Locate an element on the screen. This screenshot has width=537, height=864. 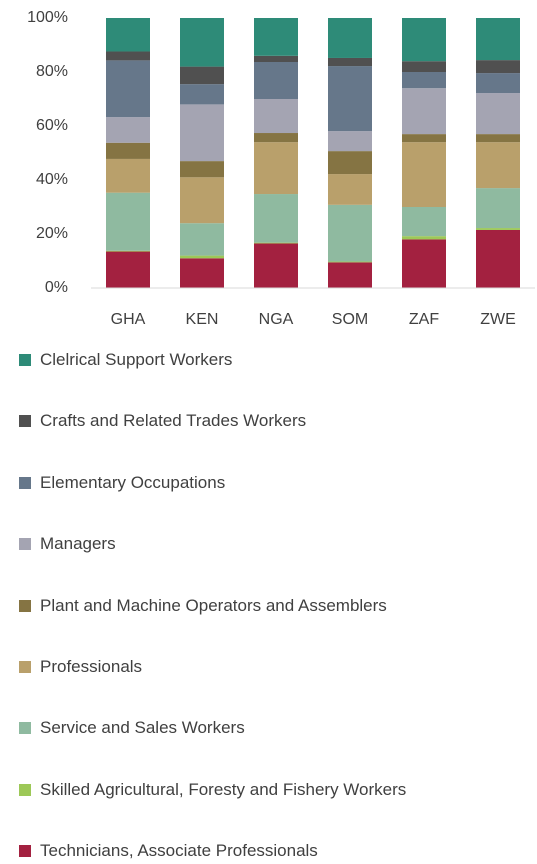
legend-label: Technicians, Associate Professionals is located at coordinates (179, 851).